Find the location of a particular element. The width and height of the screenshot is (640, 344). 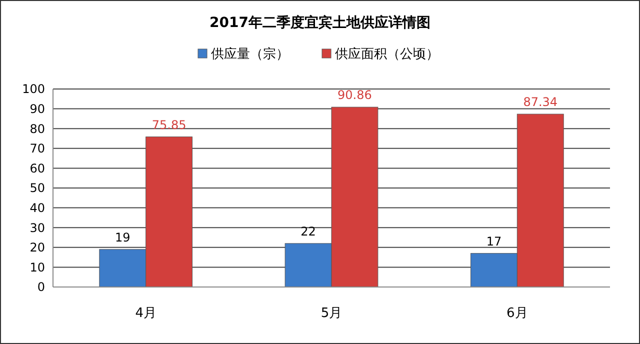

y-tick-label: 40 is located at coordinates (37, 208).